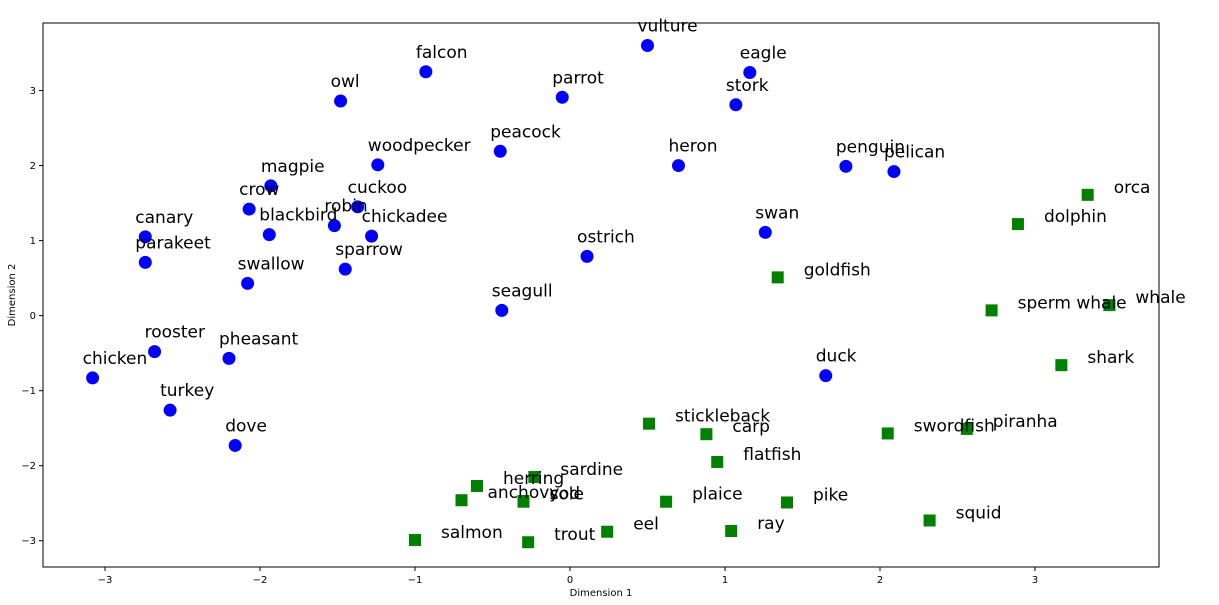  Describe the element at coordinates (693, 147) in the screenshot. I see `point-label-heron: heron` at that location.